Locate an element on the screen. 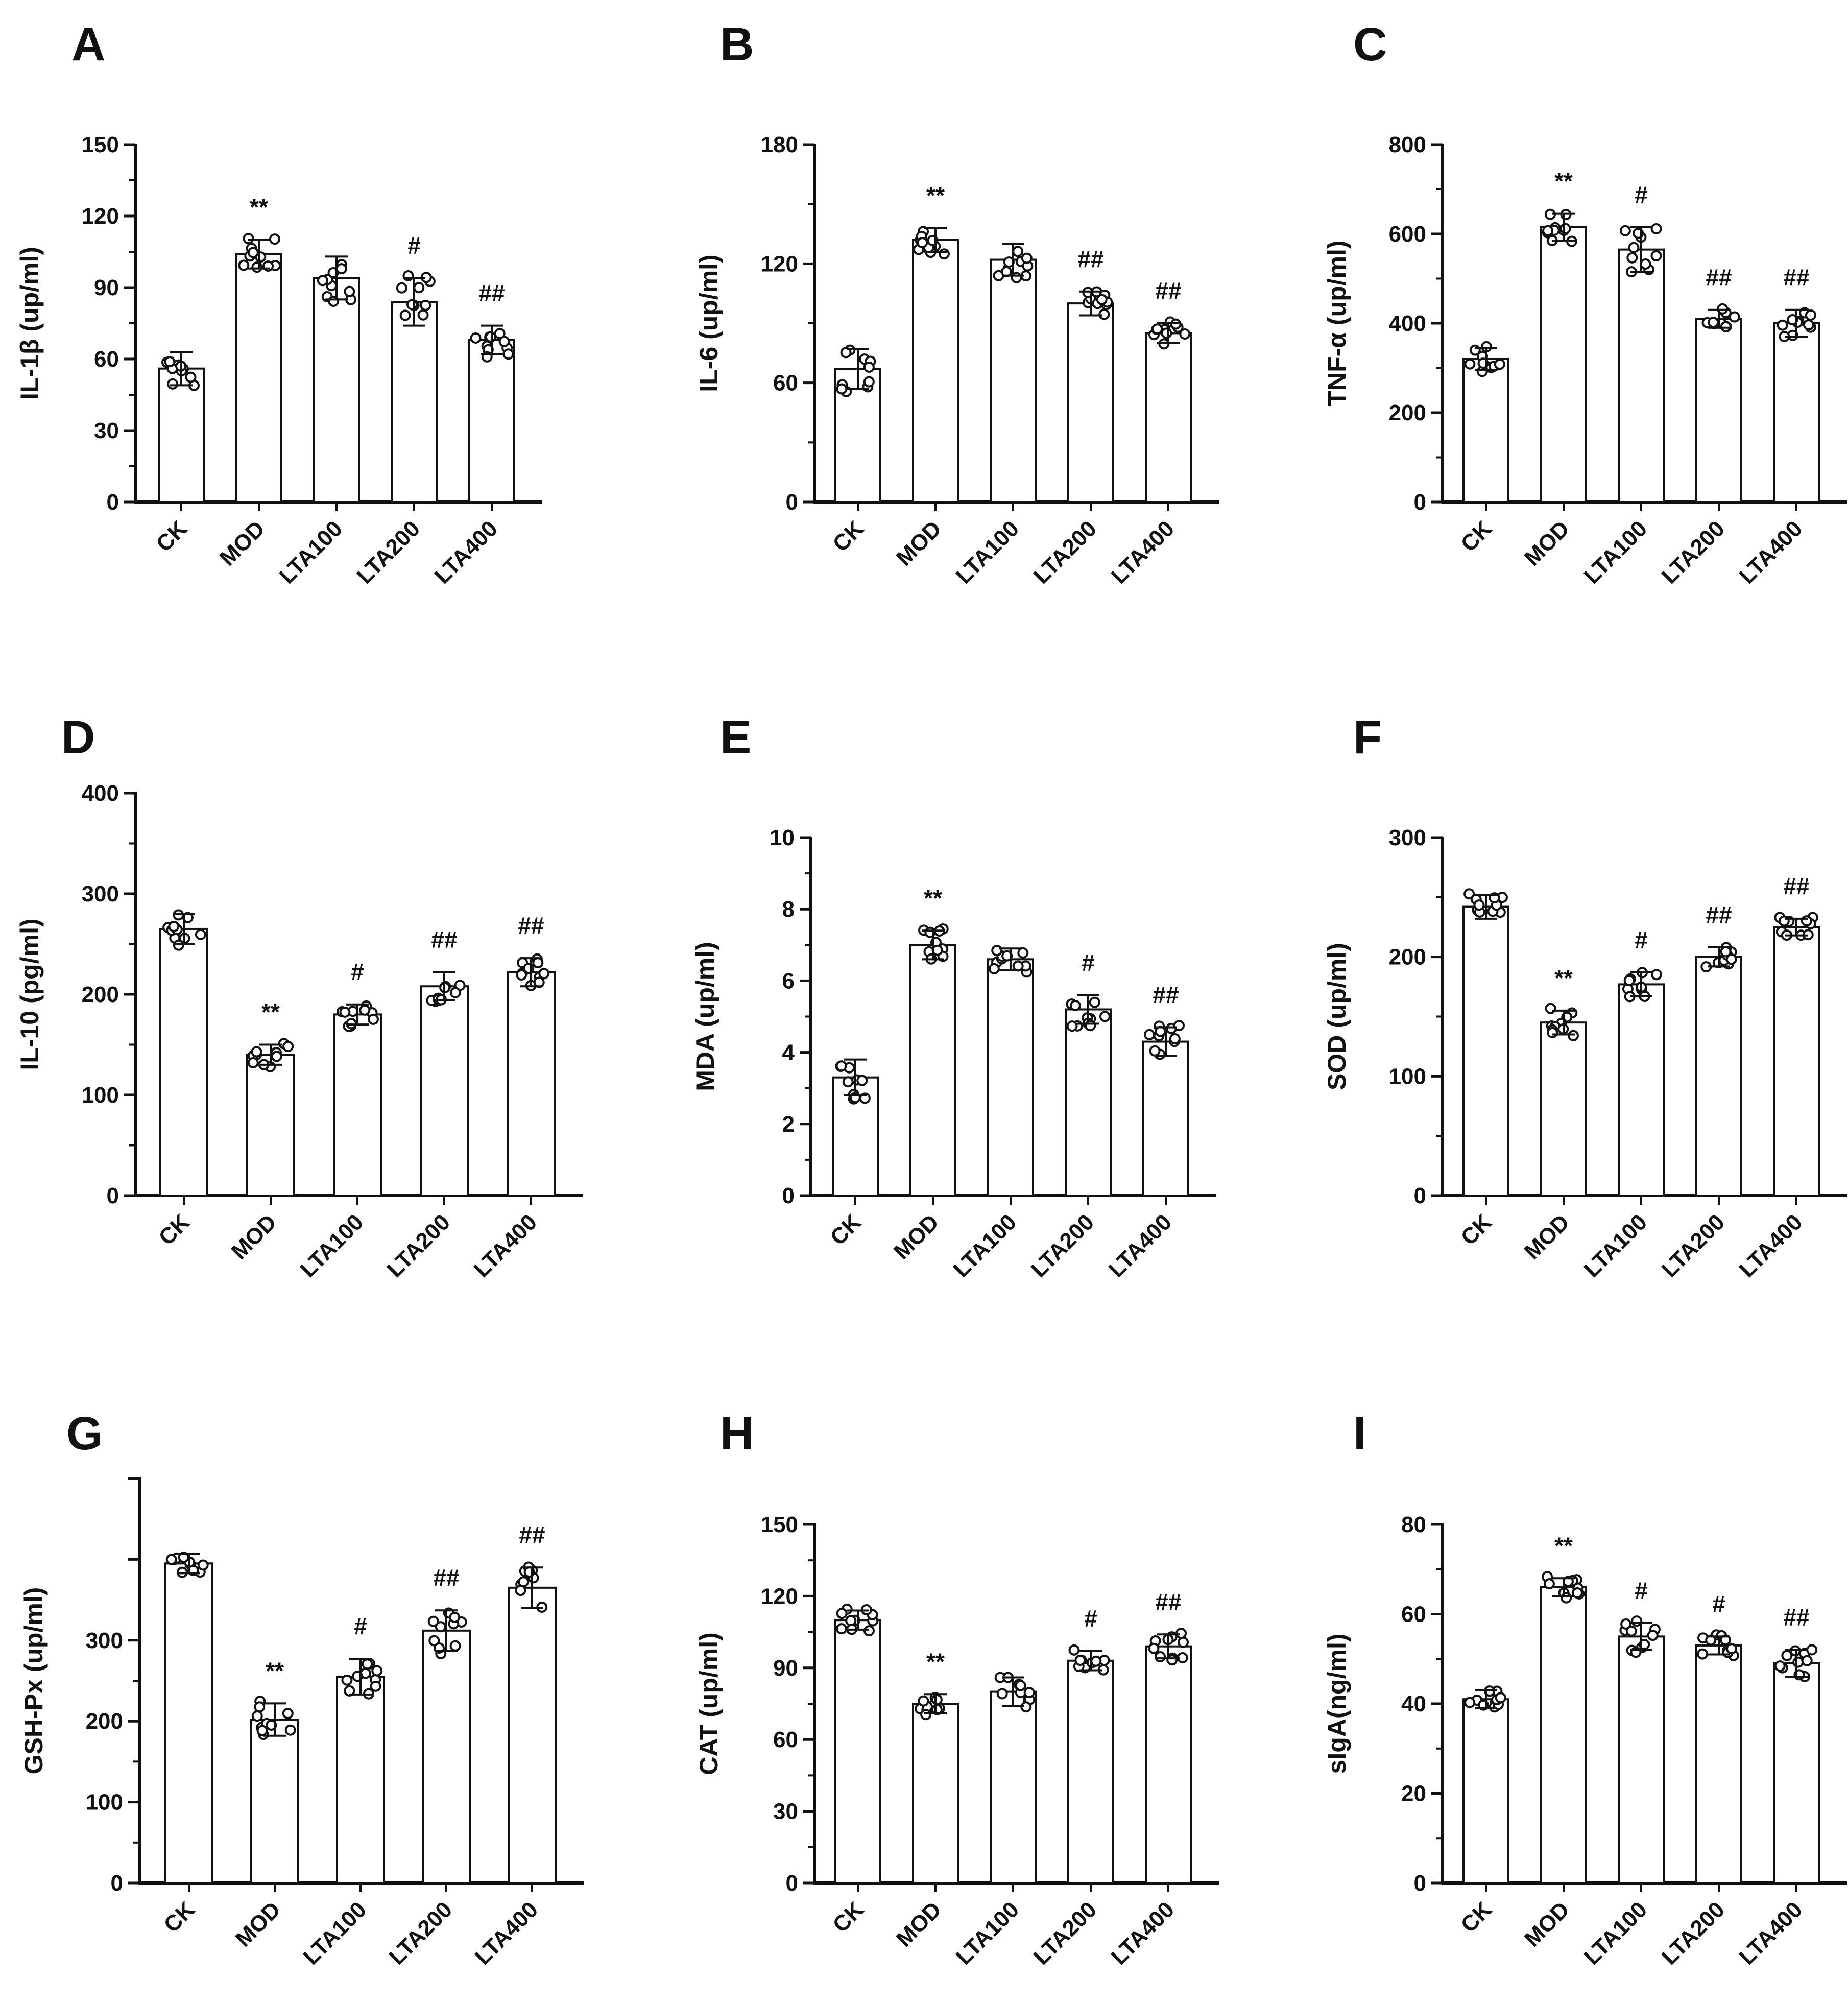  bar-g-ck is located at coordinates (188, 1724).